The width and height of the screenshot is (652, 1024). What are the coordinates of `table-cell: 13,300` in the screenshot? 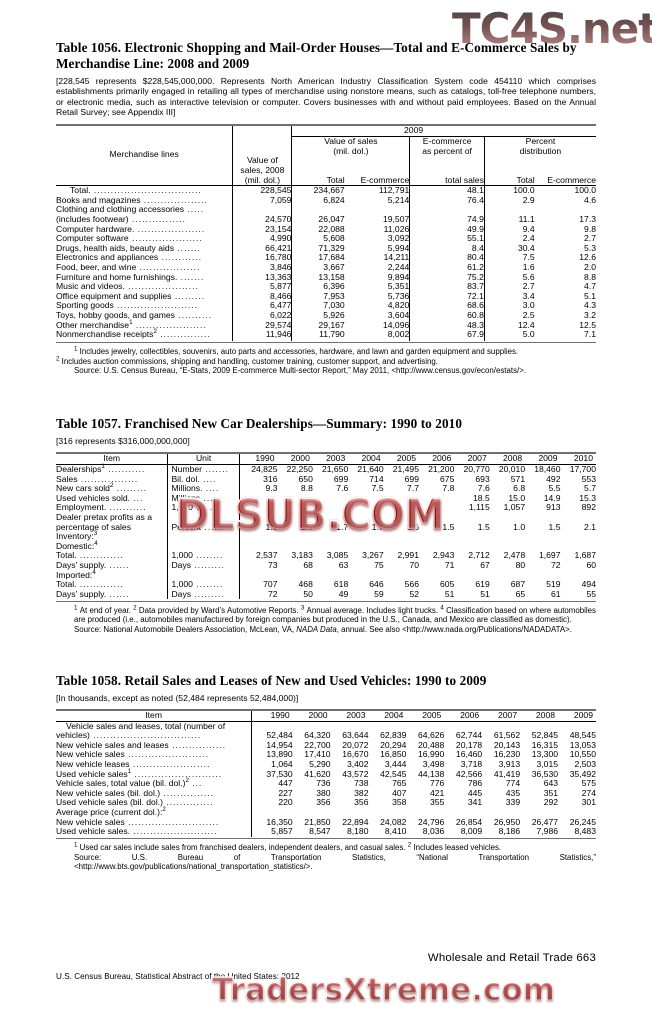 It's located at (545, 754).